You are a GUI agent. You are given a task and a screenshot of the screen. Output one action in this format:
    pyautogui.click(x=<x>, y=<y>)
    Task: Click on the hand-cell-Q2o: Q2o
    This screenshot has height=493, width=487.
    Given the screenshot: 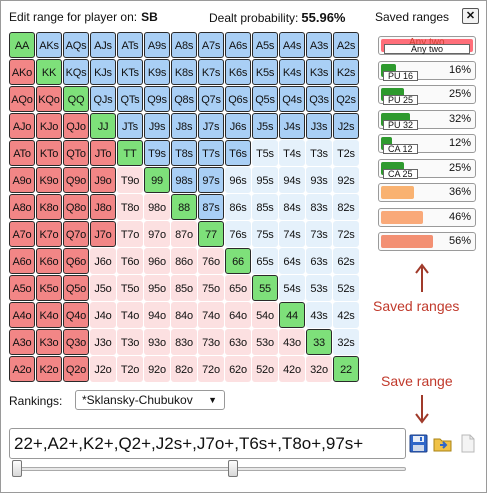 What is the action you would take?
    pyautogui.click(x=76, y=369)
    